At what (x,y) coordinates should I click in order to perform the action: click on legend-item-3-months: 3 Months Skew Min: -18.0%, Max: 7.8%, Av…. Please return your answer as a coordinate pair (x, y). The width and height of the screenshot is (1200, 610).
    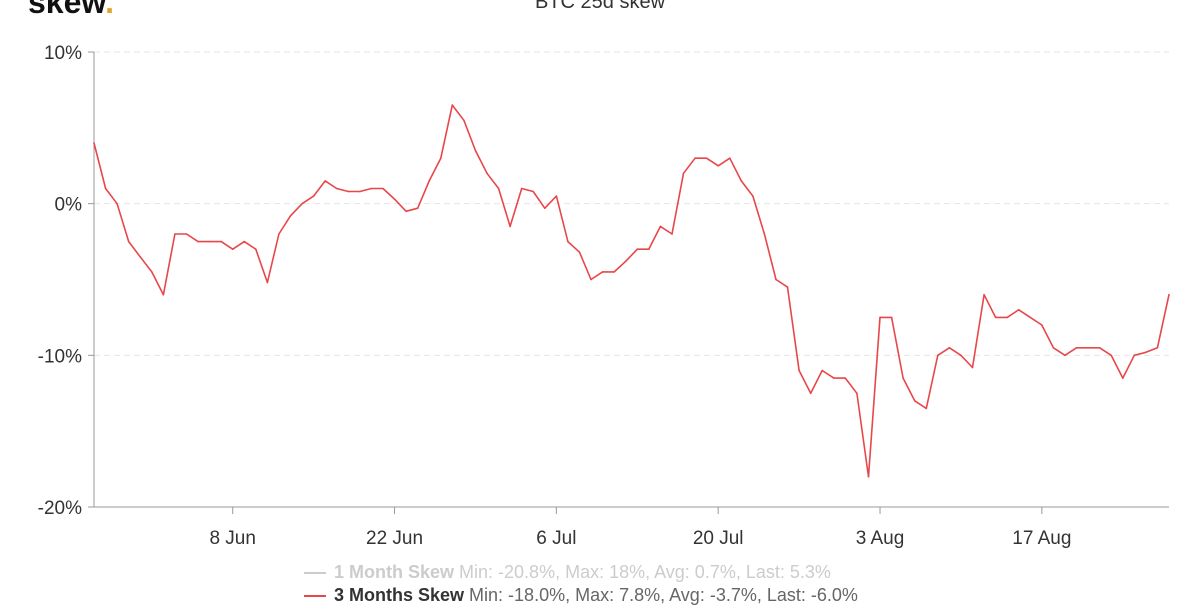
    Looking at the image, I should click on (581, 595).